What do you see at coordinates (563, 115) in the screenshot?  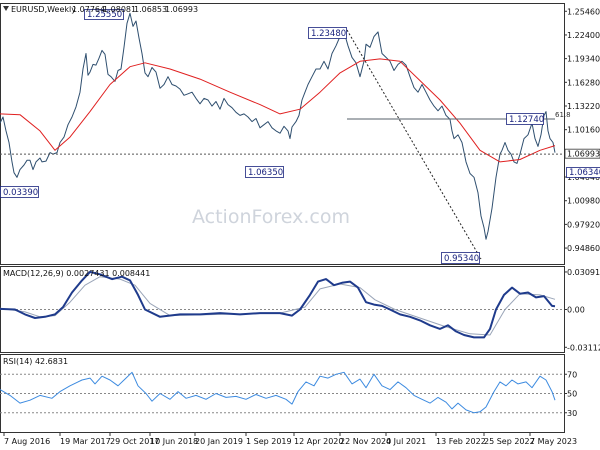 I see `fib-level-label: 61.8` at bounding box center [563, 115].